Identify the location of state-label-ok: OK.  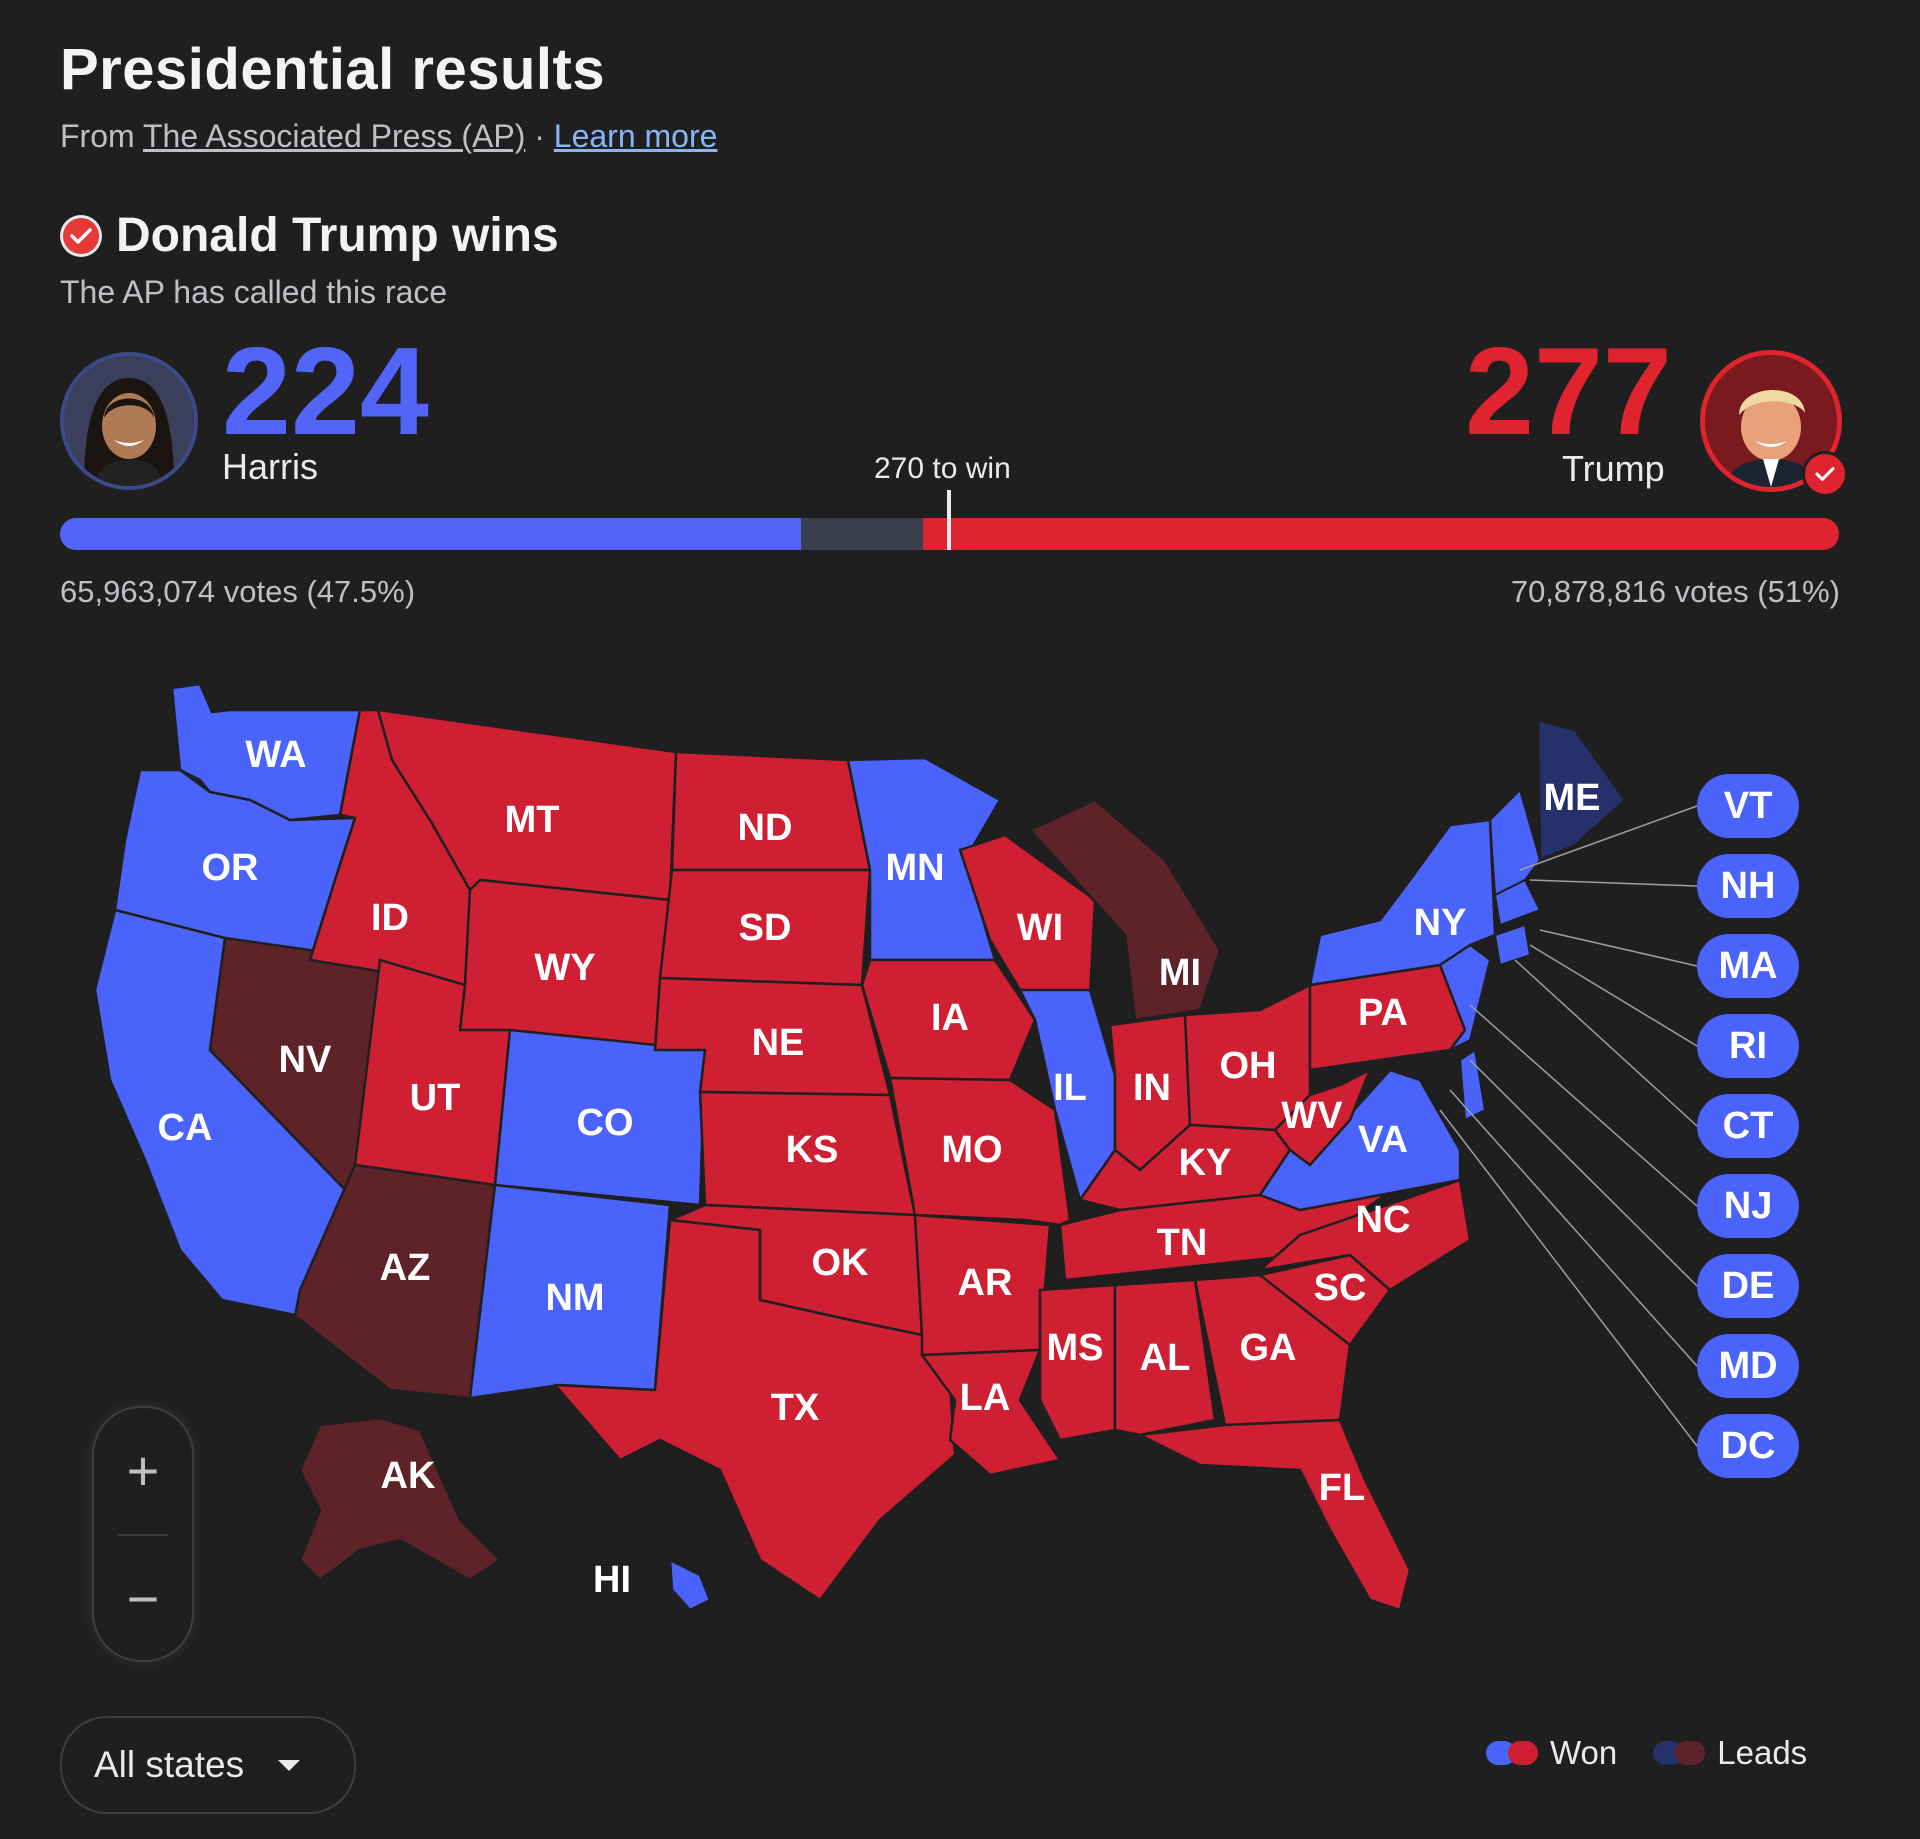
(841, 1263).